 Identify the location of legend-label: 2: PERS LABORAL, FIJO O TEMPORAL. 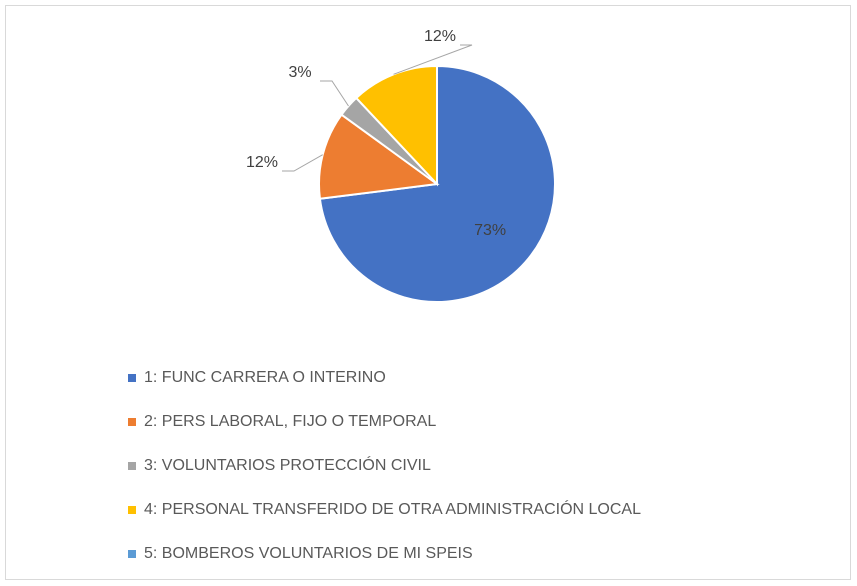
(290, 421).